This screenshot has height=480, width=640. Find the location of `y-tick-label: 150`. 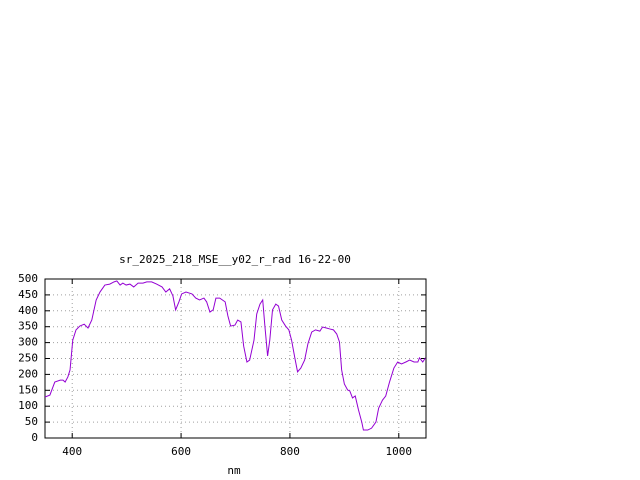

y-tick-label: 150 is located at coordinates (28, 389).